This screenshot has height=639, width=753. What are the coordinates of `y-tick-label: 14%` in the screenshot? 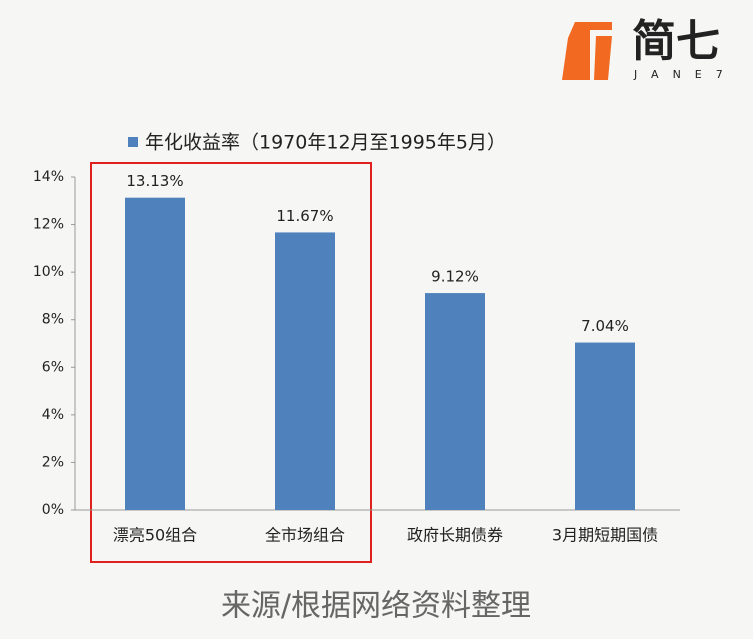 It's located at (48, 177).